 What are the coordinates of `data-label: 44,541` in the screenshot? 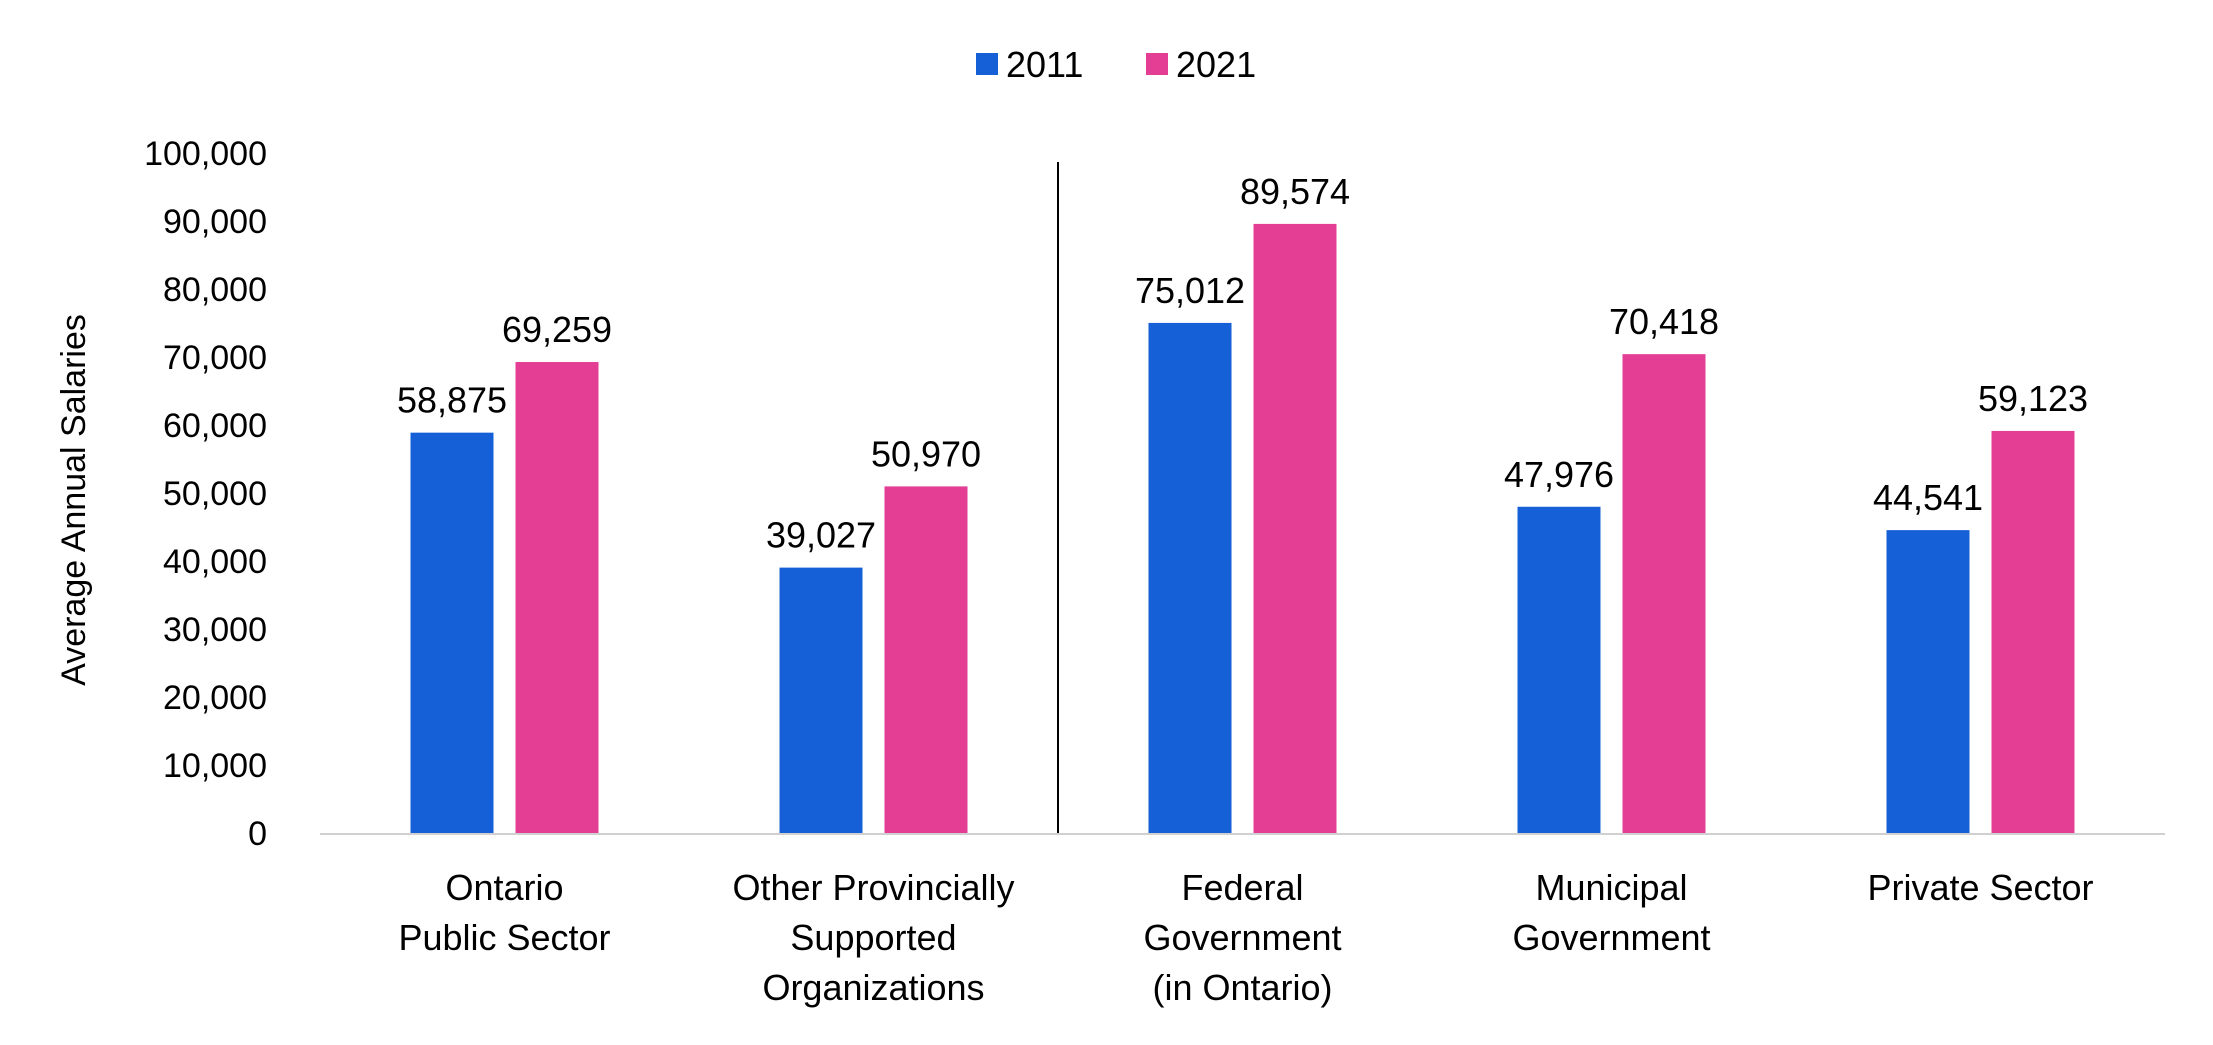 It's located at (1928, 497).